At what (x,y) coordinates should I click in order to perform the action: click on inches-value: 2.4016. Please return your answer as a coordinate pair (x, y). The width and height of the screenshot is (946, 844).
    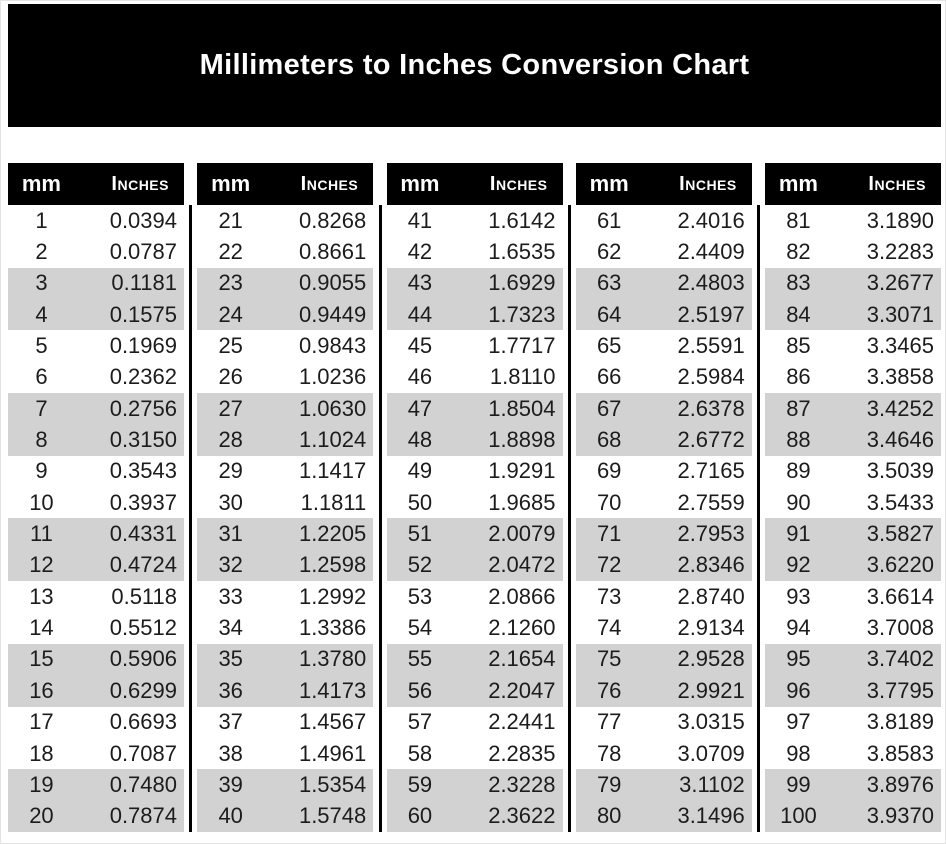
    Looking at the image, I should click on (711, 220).